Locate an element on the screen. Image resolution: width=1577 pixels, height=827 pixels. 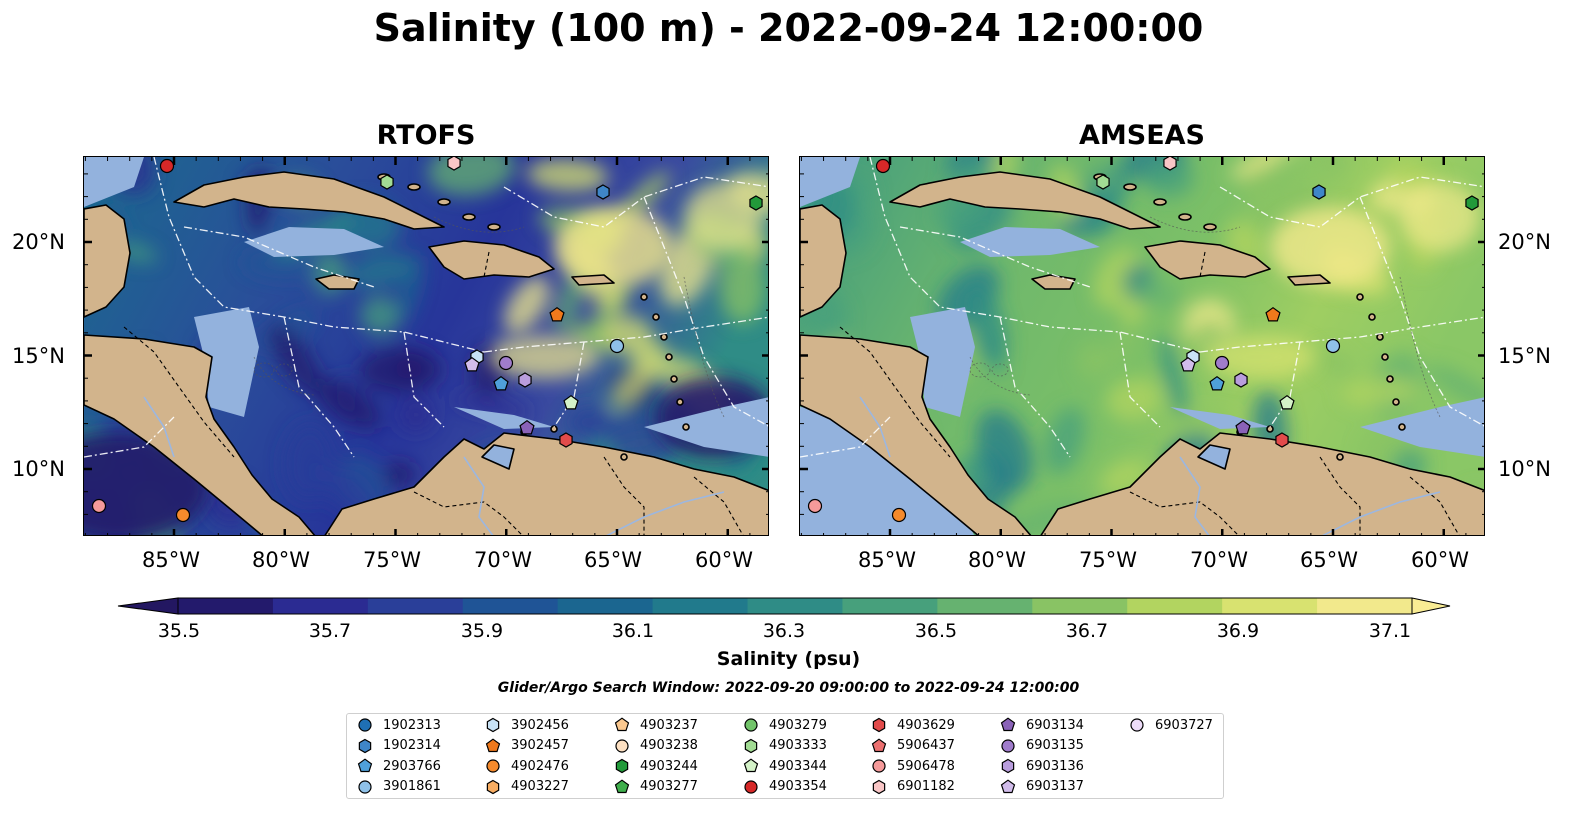
lat-label-10n-right: 10°N is located at coordinates (1524, 469).